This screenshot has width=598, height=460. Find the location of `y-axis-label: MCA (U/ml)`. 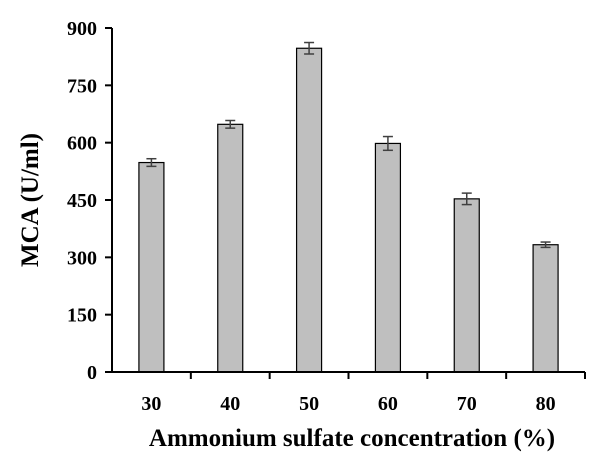

y-axis-label: MCA (U/ml) is located at coordinates (30, 200).